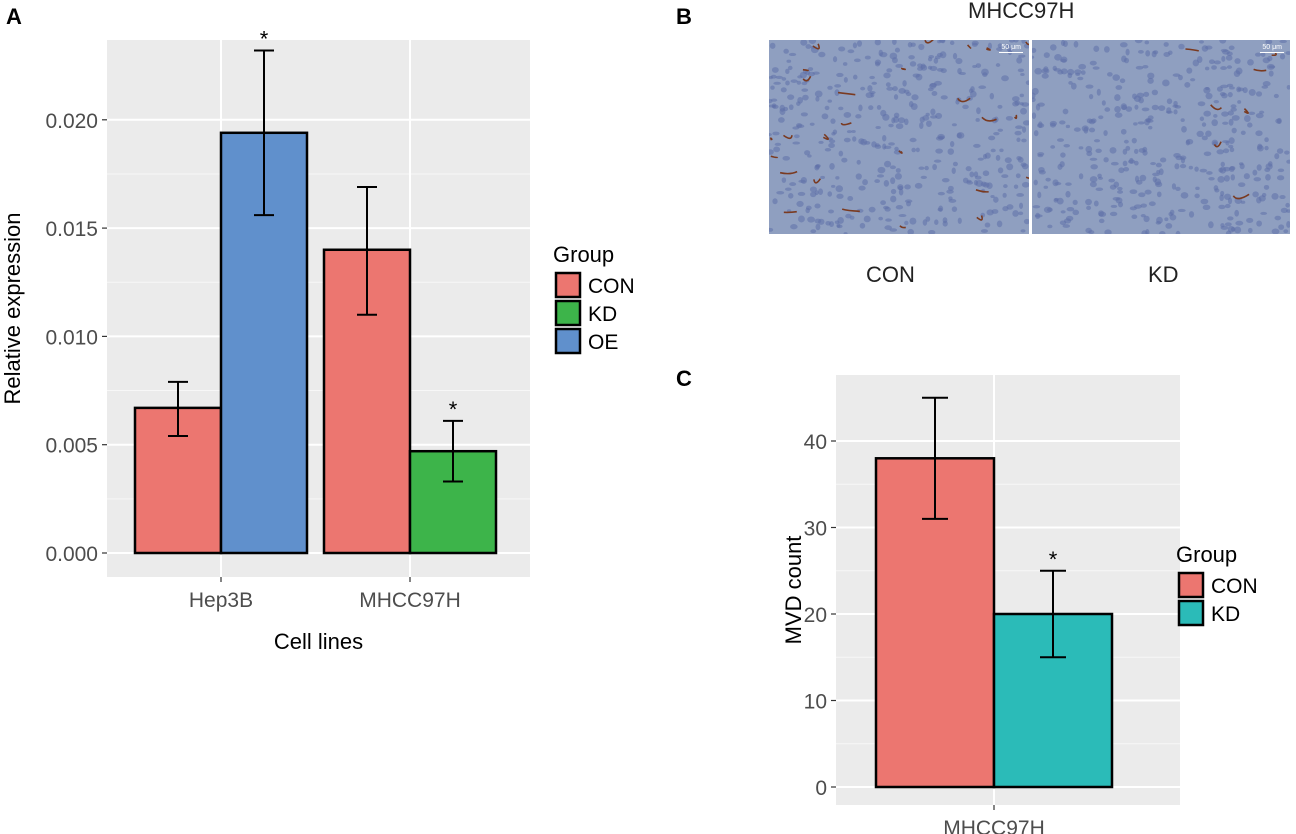 The image size is (1296, 834). I want to click on panel-a-letter: A, so click(14, 16).